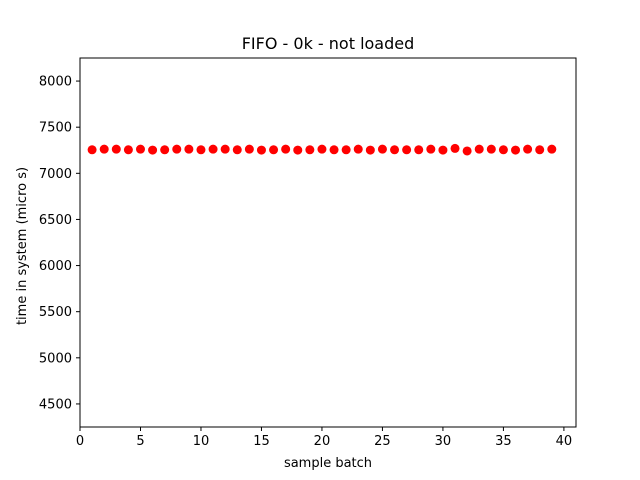 The width and height of the screenshot is (640, 480). What do you see at coordinates (261, 441) in the screenshot?
I see `x-tick-label: 15` at bounding box center [261, 441].